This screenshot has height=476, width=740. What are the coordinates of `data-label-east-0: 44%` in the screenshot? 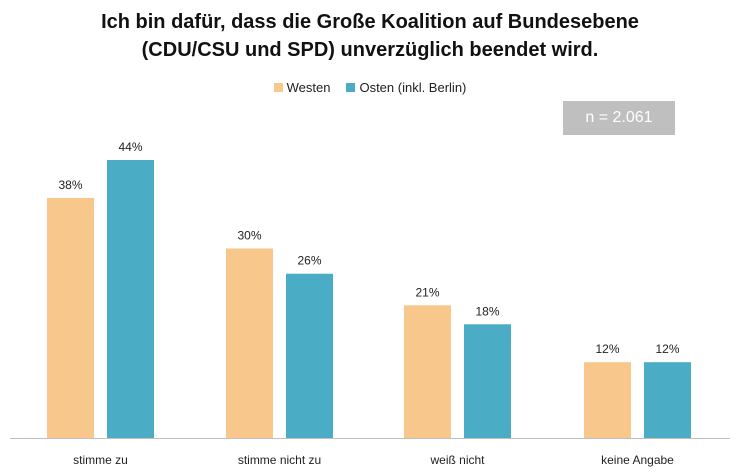 It's located at (130, 147).